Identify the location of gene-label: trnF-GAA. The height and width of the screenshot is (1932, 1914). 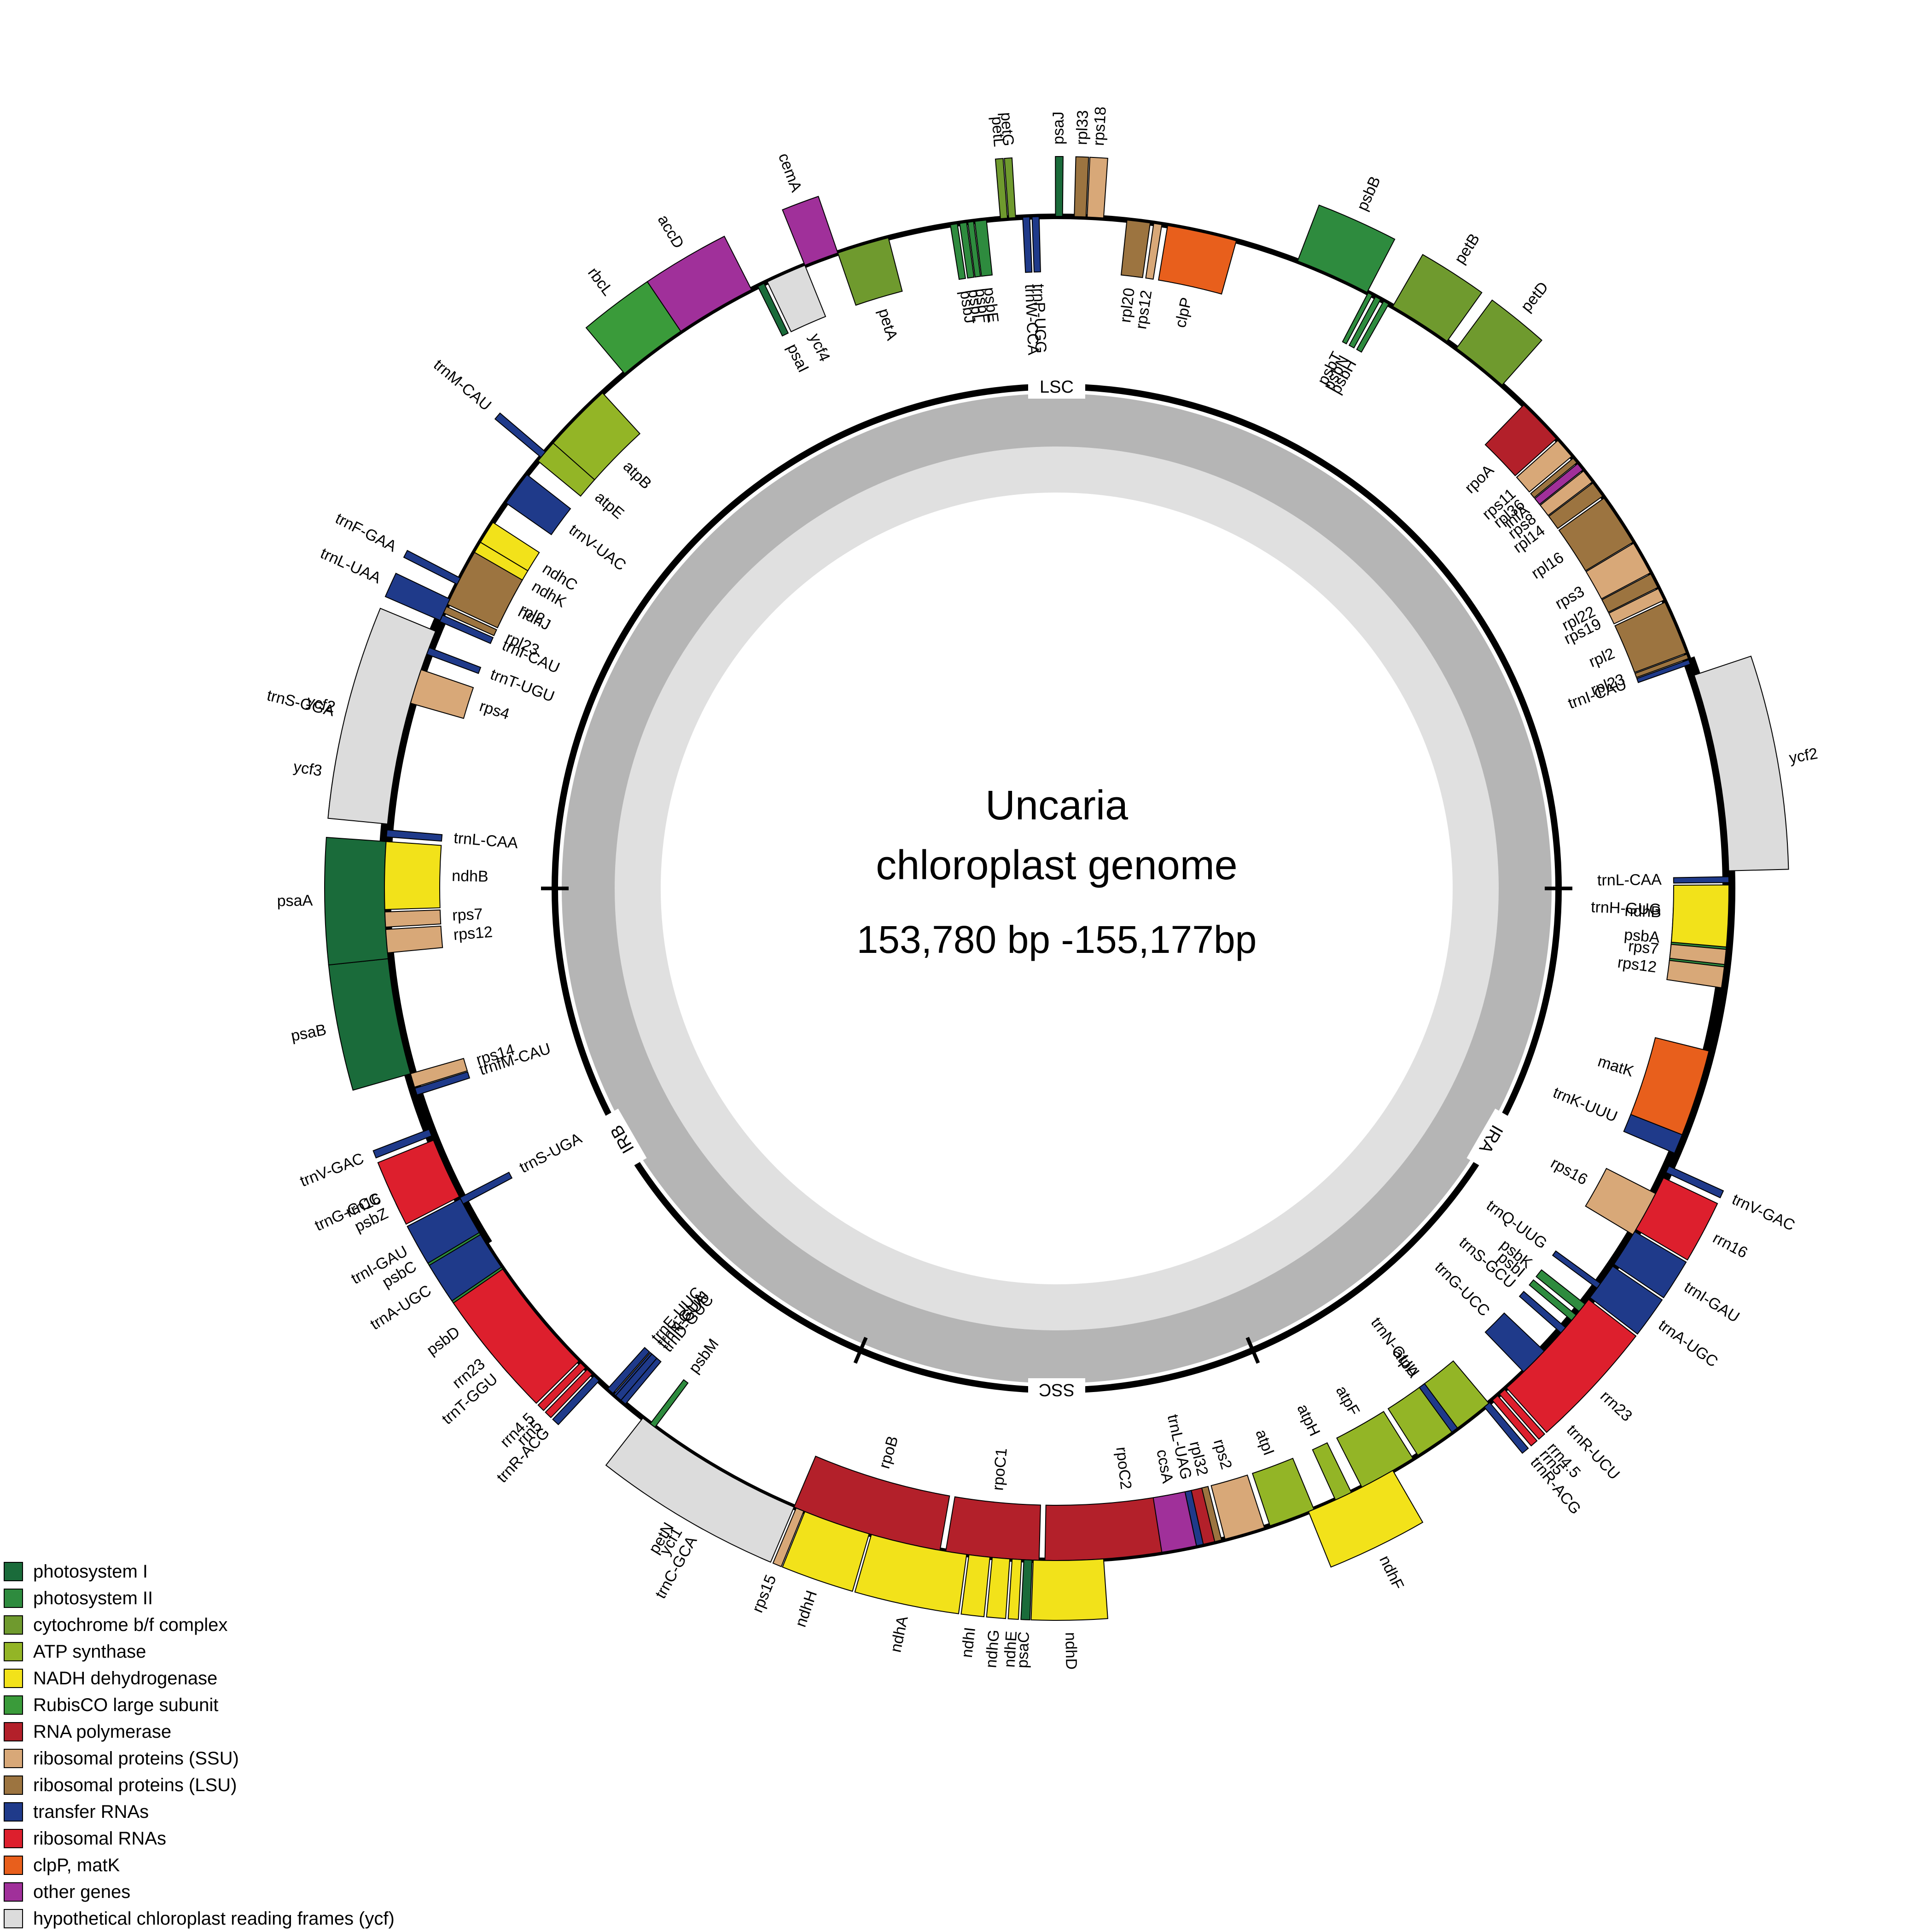
(365, 533).